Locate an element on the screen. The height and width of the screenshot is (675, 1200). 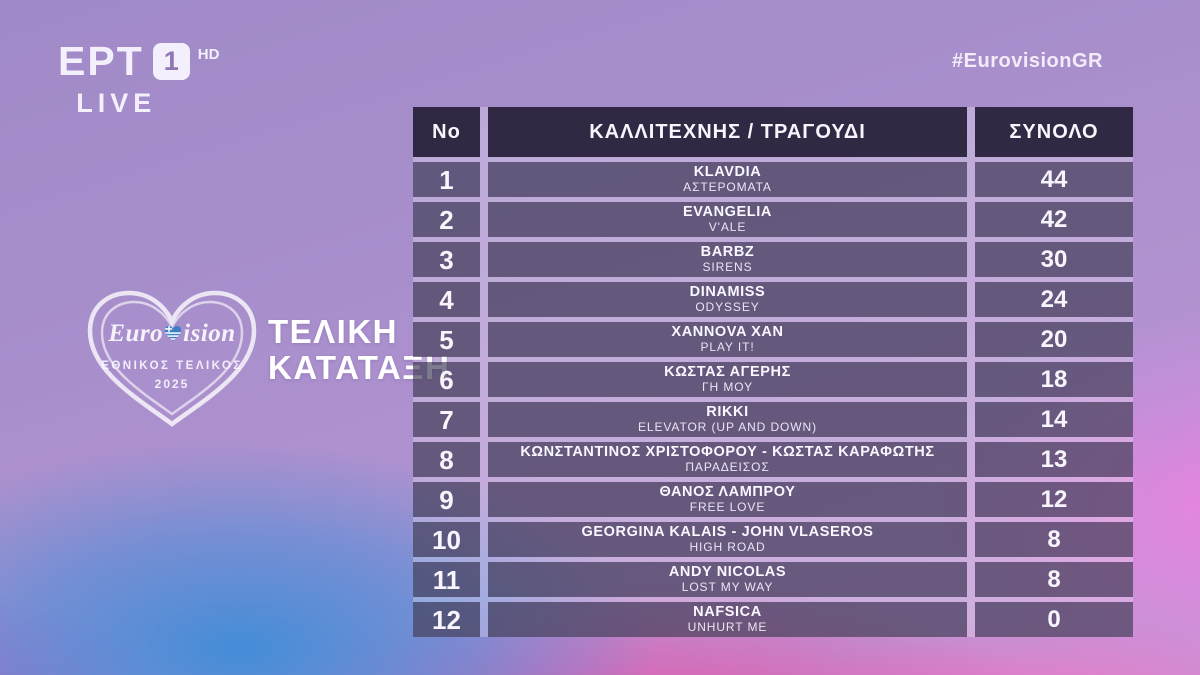
rank-cell: 11 is located at coordinates (446, 579).